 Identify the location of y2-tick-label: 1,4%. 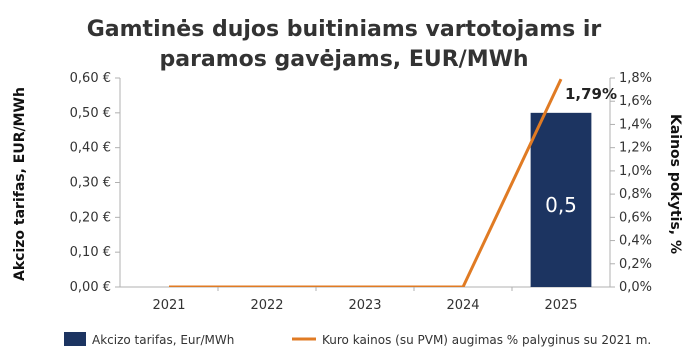
(635, 124).